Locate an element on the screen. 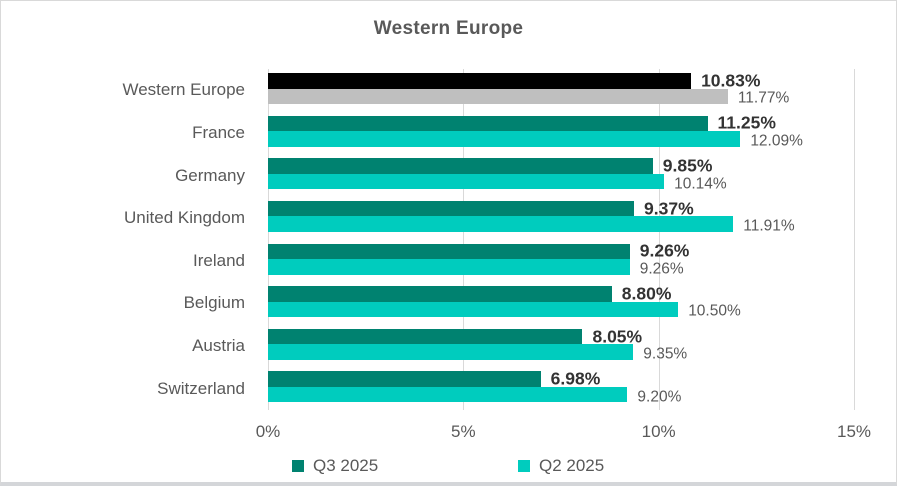  category-label: Switzerland is located at coordinates (201, 388).